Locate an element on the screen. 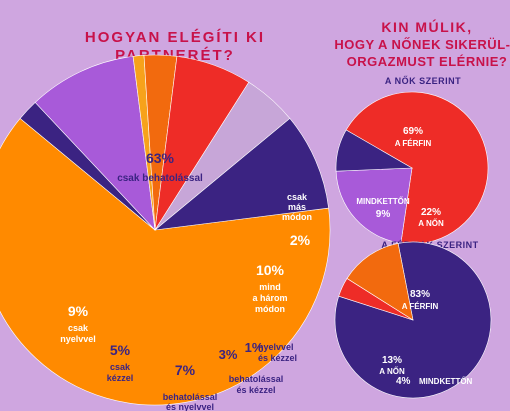  label-10-line-1: mind is located at coordinates (270, 287).